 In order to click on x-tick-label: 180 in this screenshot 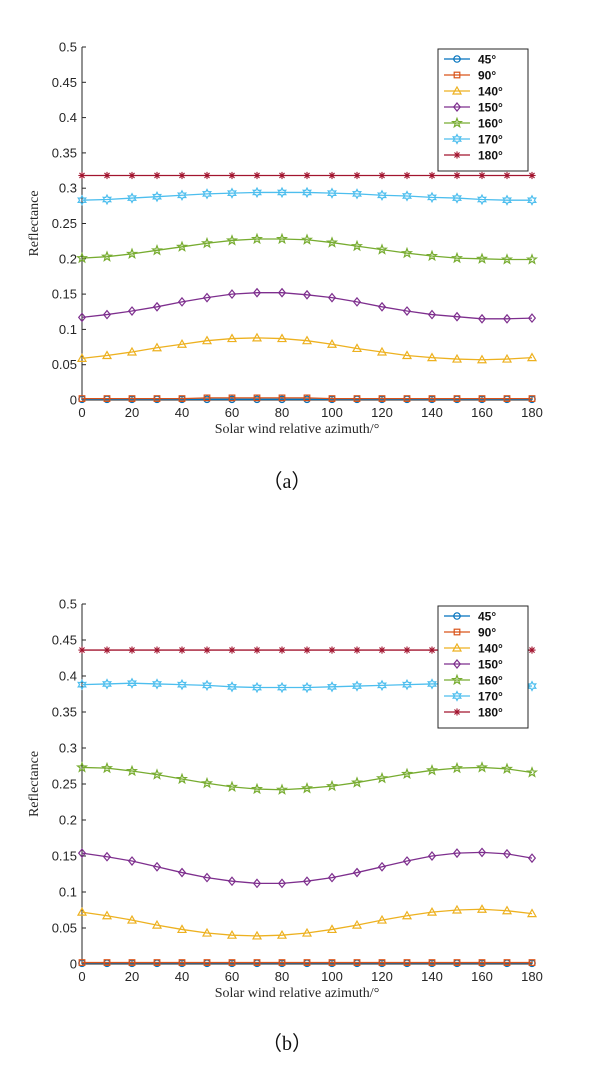, I will do `click(532, 976)`.